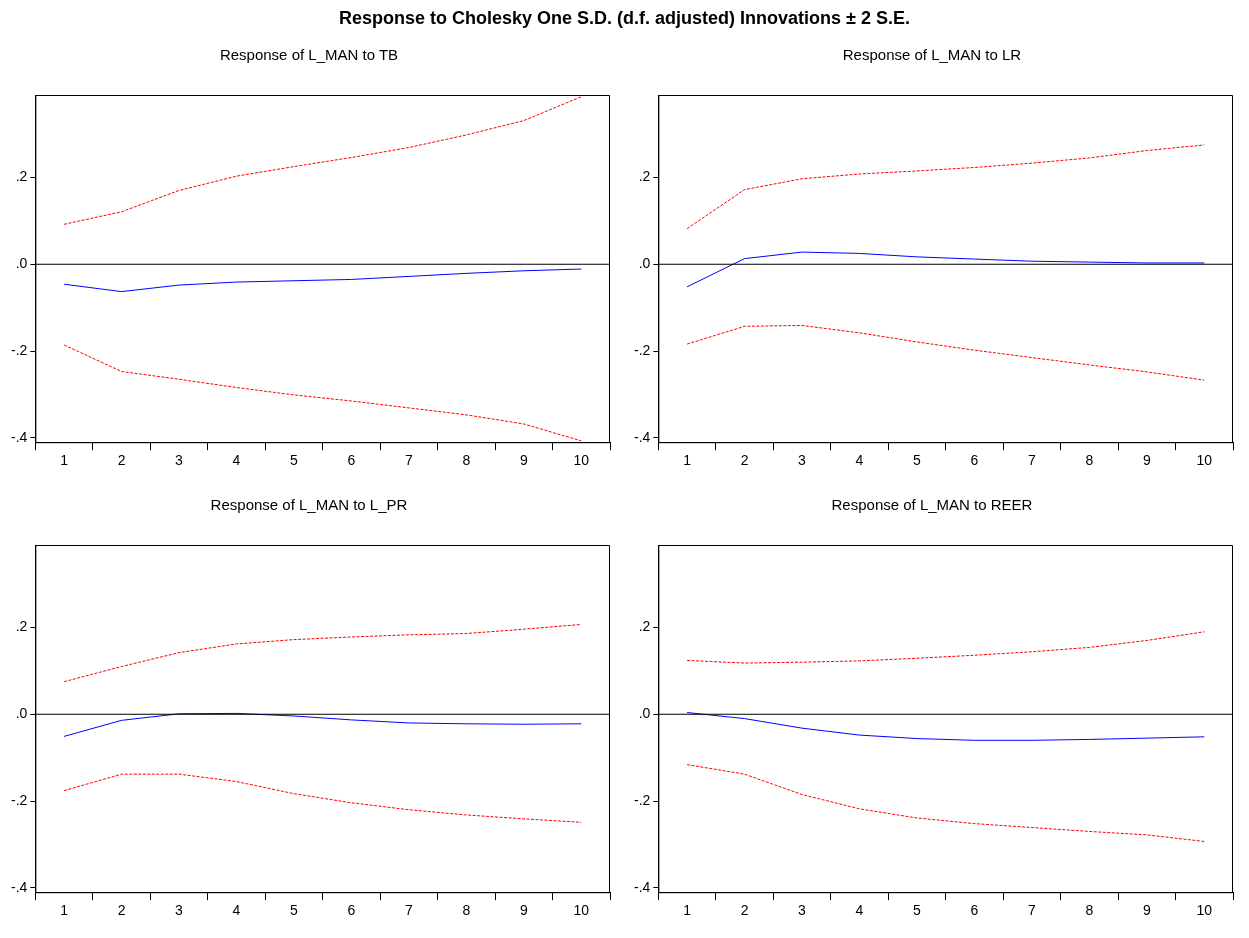 Image resolution: width=1249 pixels, height=938 pixels. Describe the element at coordinates (309, 505) in the screenshot. I see `chart-title: Response of L_MAN to L_PR` at that location.